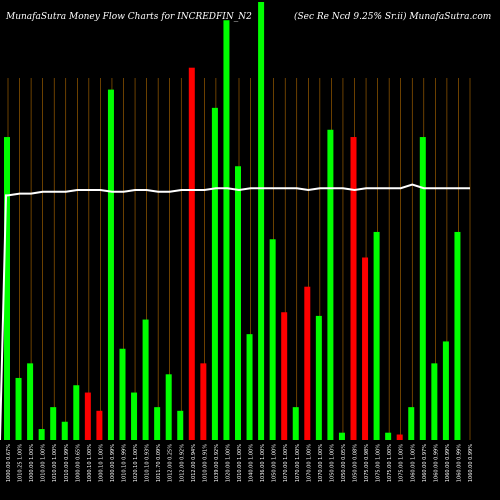 The image size is (500, 500). I want to click on x-tick-label: 1010.10 0.99%, so click(125, 463).